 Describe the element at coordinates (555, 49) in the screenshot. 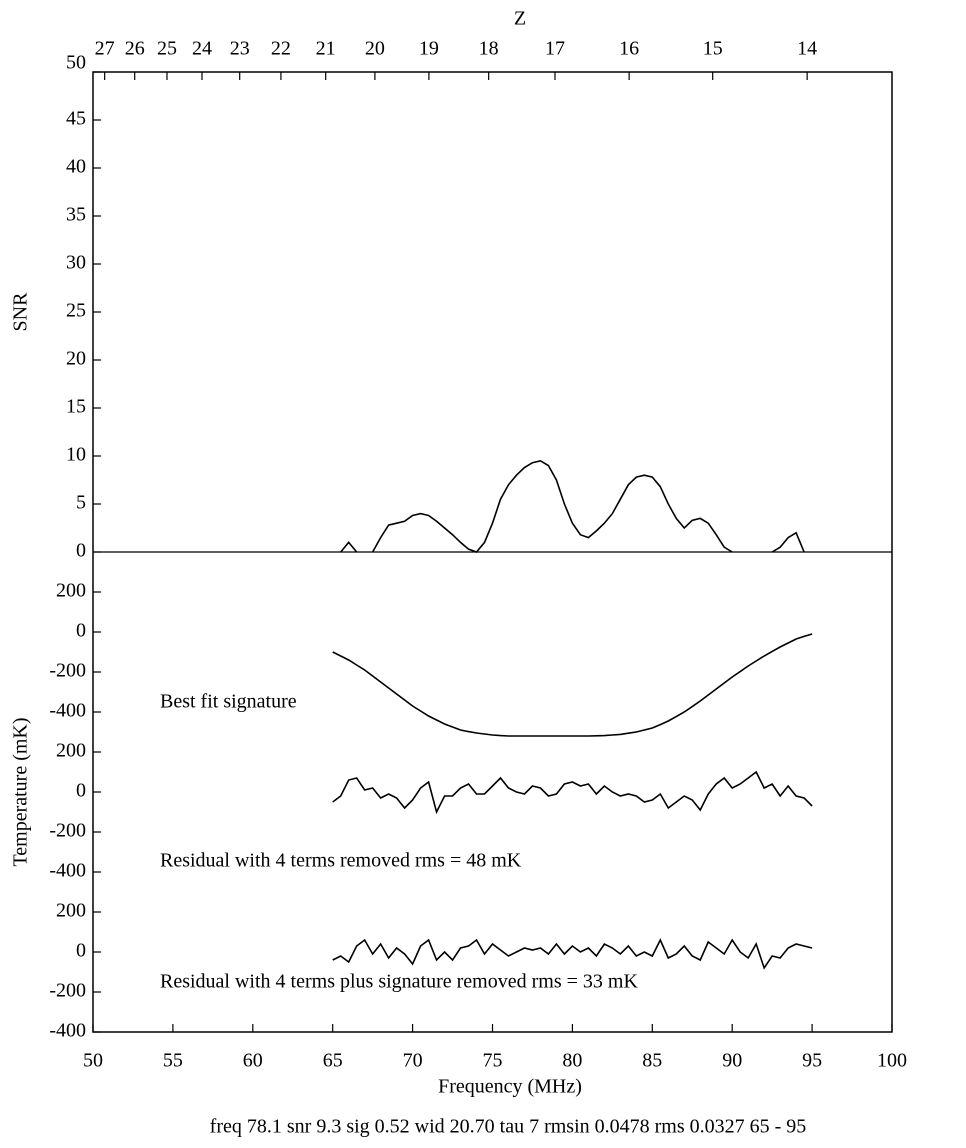

I see `x2-tick-label: 17` at that location.